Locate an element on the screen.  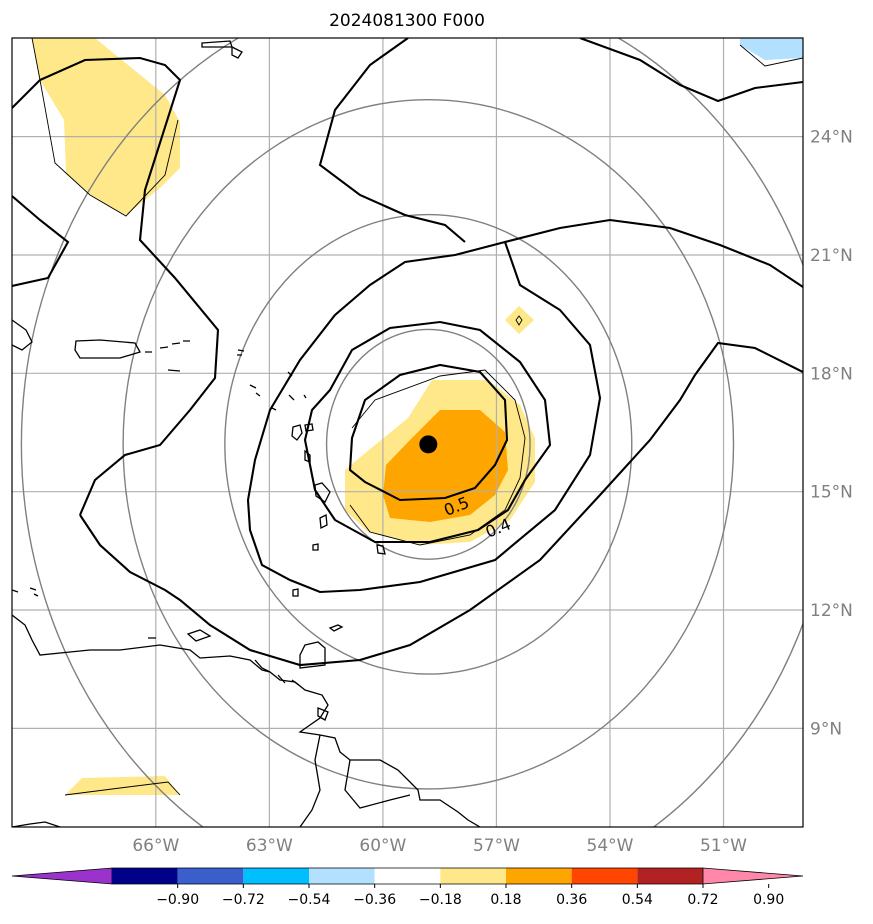
contour-01-northeast is located at coordinates (691, 70).